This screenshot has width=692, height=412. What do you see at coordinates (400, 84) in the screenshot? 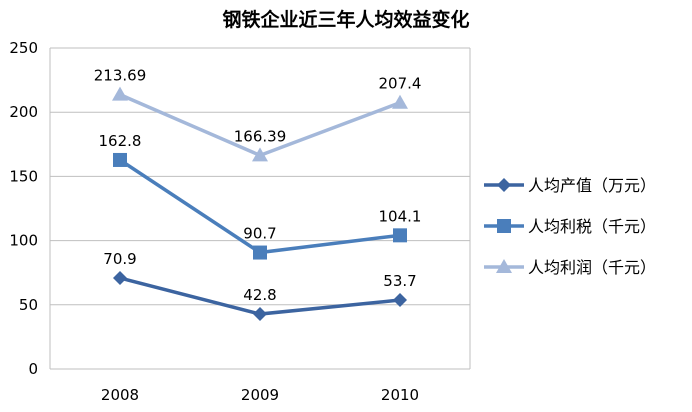
I see `data-label: 207.4` at bounding box center [400, 84].